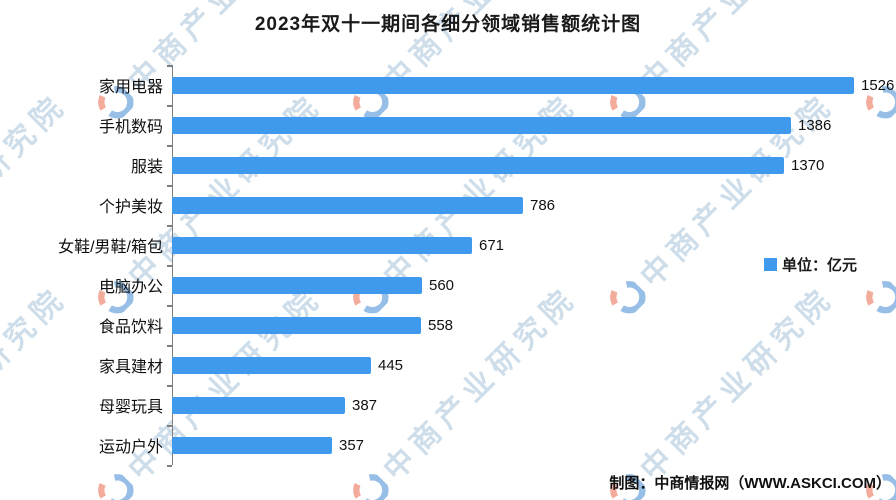 This screenshot has height=500, width=896. I want to click on value-label: 1386, so click(815, 125).